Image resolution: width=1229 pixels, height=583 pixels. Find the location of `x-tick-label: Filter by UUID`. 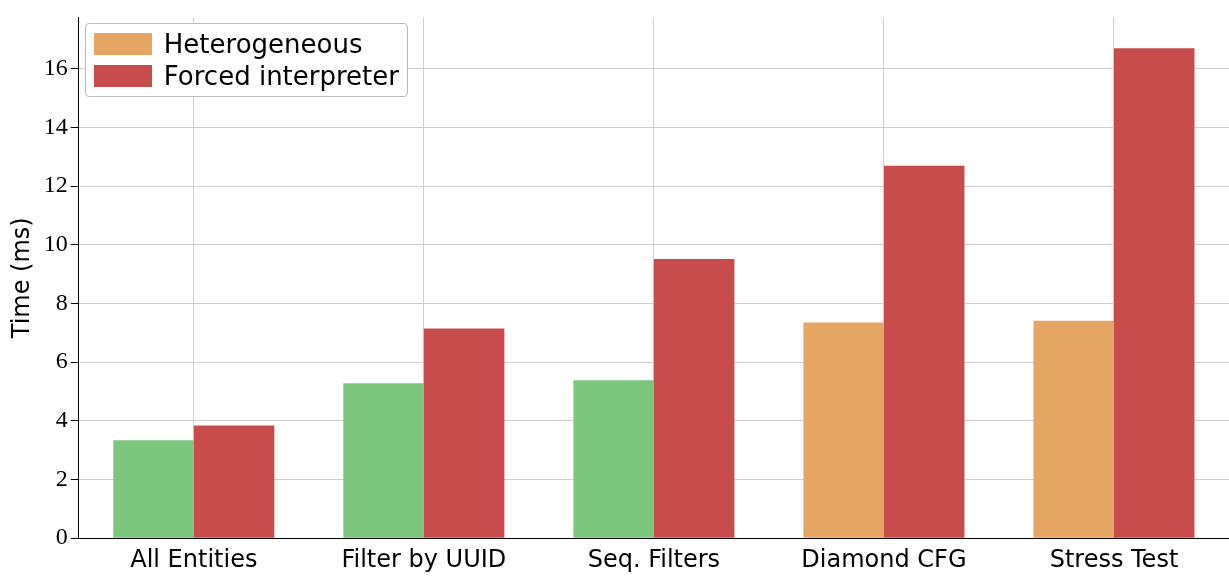

x-tick-label: Filter by UUID is located at coordinates (424, 558).